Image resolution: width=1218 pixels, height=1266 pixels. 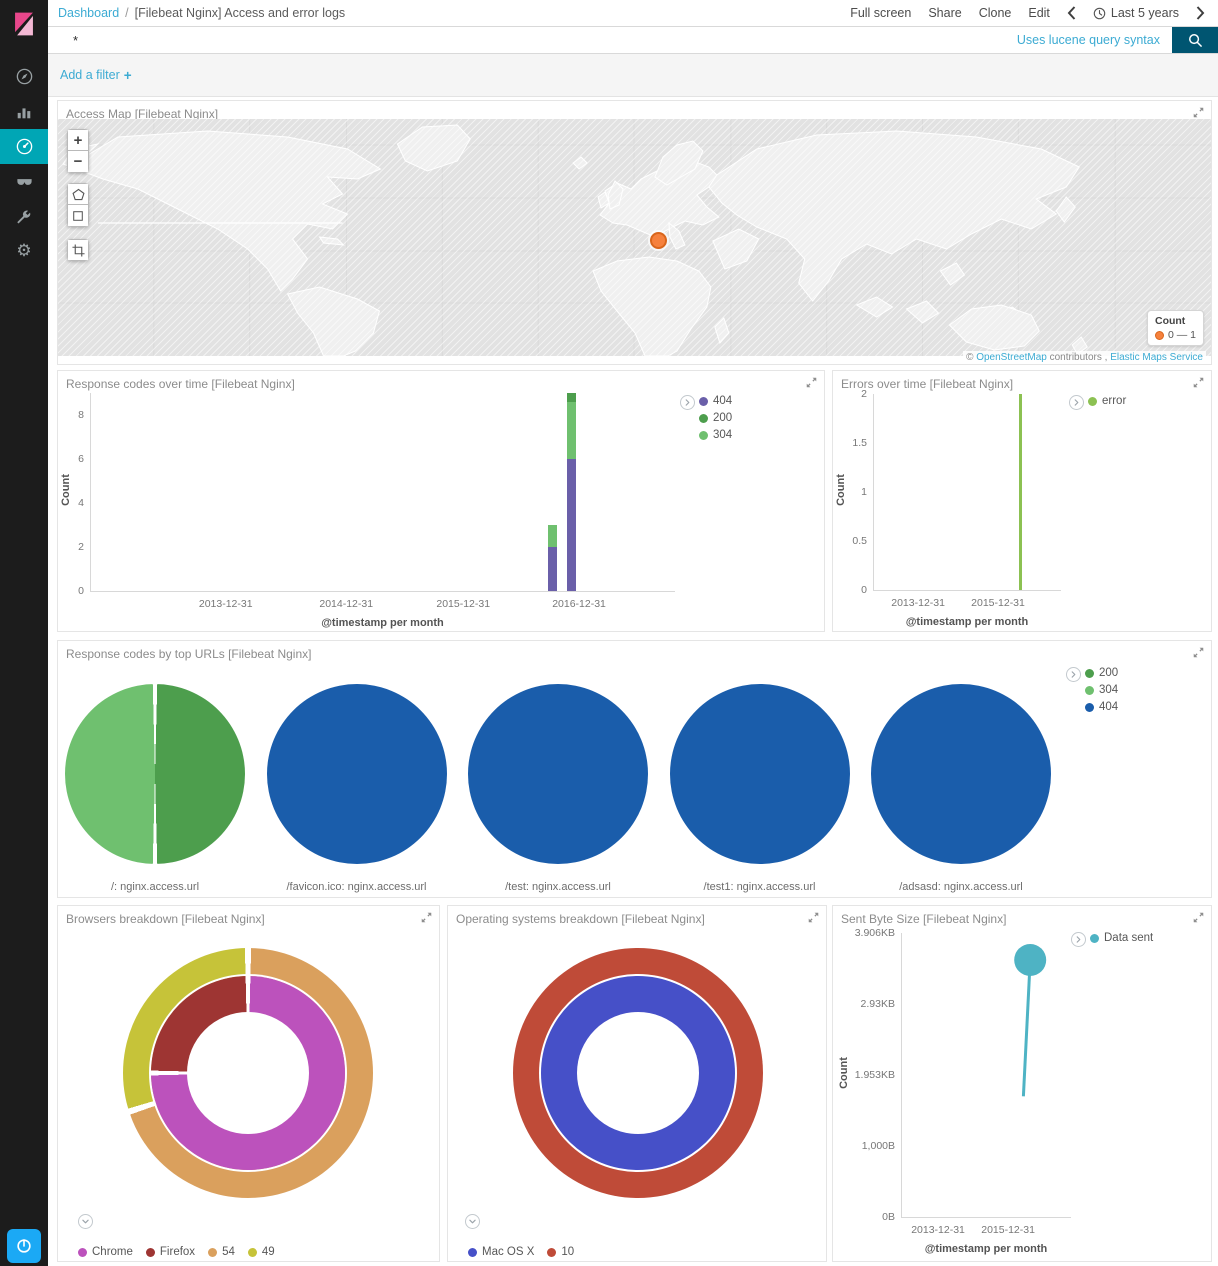 What do you see at coordinates (24, 1246) in the screenshot?
I see `nav-bottom-button` at bounding box center [24, 1246].